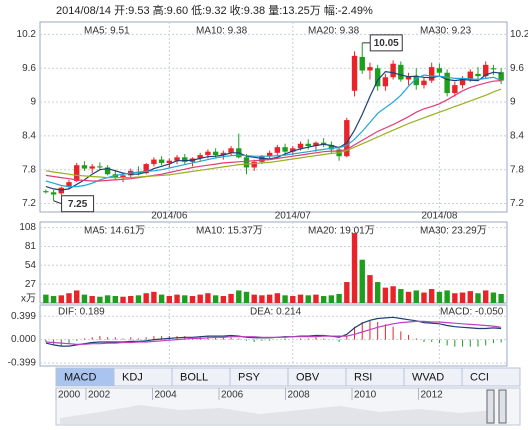  Describe the element at coordinates (517, 203) in the screenshot. I see `y-tick-label: 7.2` at that location.